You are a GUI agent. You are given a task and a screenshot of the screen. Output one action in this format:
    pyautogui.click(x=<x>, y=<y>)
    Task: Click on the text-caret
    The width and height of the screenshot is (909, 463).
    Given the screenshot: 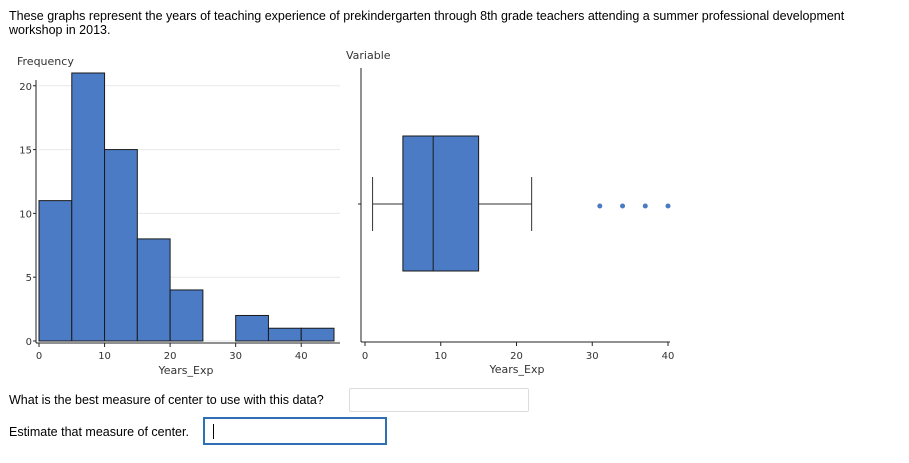 What is the action you would take?
    pyautogui.click(x=213, y=431)
    